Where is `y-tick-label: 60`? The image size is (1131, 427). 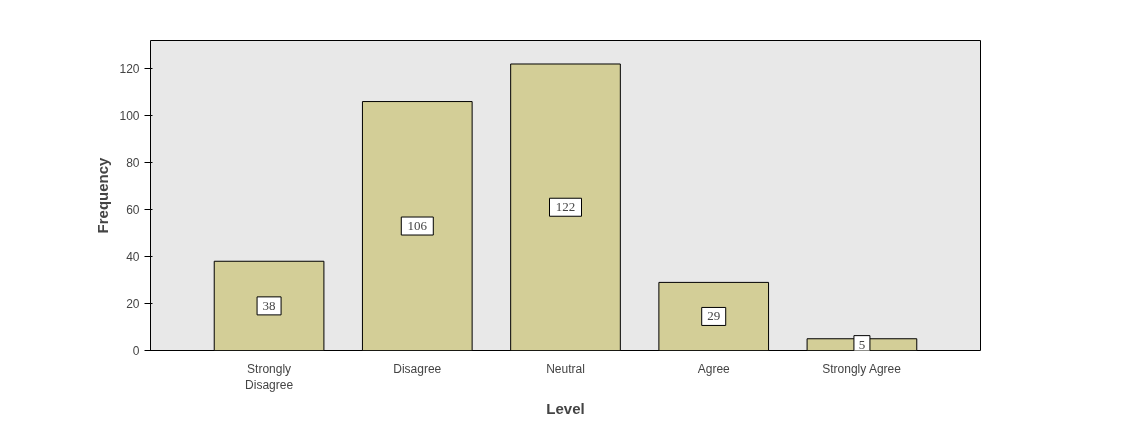 y-tick-label: 60 is located at coordinates (133, 210).